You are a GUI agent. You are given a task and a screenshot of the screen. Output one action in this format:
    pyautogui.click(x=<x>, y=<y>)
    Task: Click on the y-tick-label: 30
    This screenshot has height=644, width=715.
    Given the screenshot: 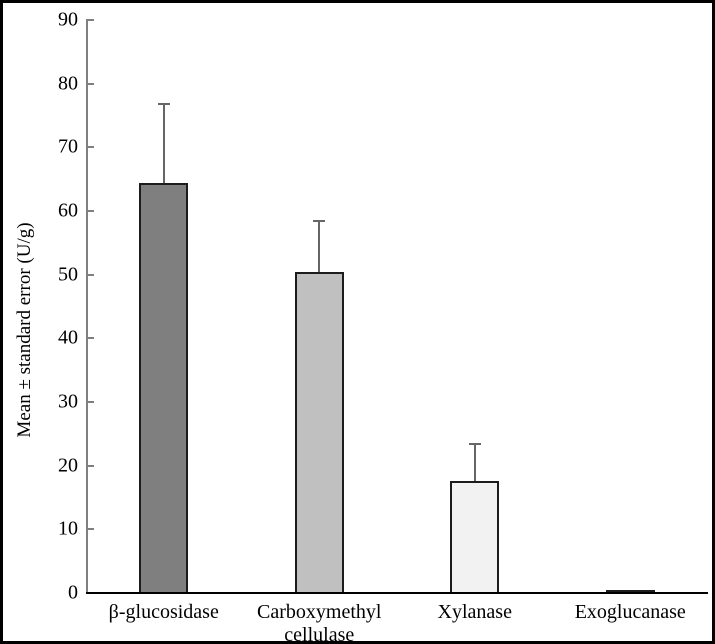 What is the action you would take?
    pyautogui.click(x=68, y=401)
    